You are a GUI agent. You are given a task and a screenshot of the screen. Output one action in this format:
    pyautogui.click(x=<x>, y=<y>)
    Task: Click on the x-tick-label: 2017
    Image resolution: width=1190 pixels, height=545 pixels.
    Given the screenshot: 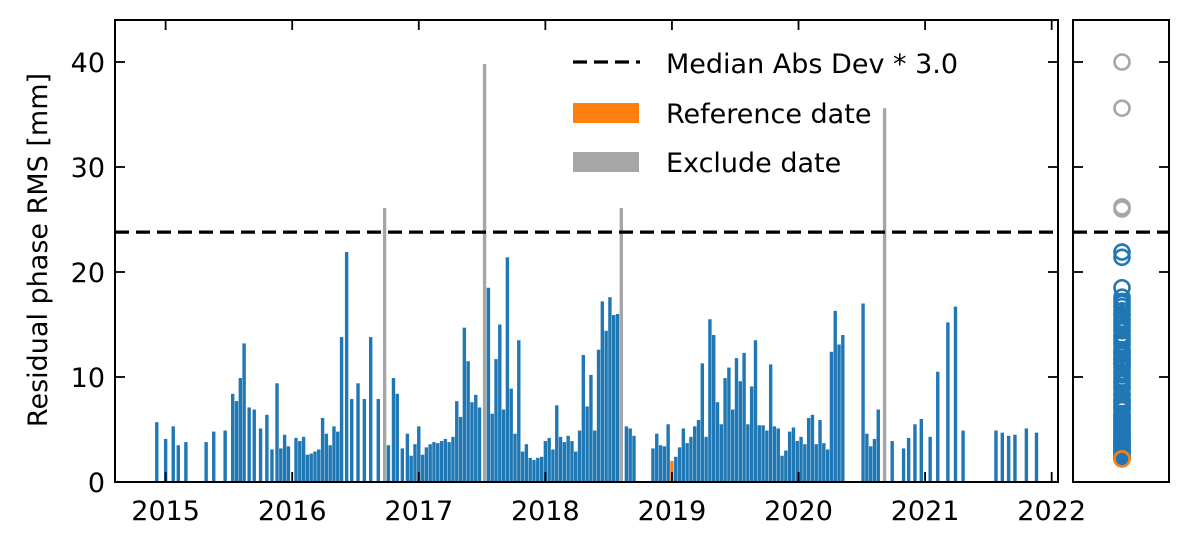 What is the action you would take?
    pyautogui.click(x=418, y=511)
    